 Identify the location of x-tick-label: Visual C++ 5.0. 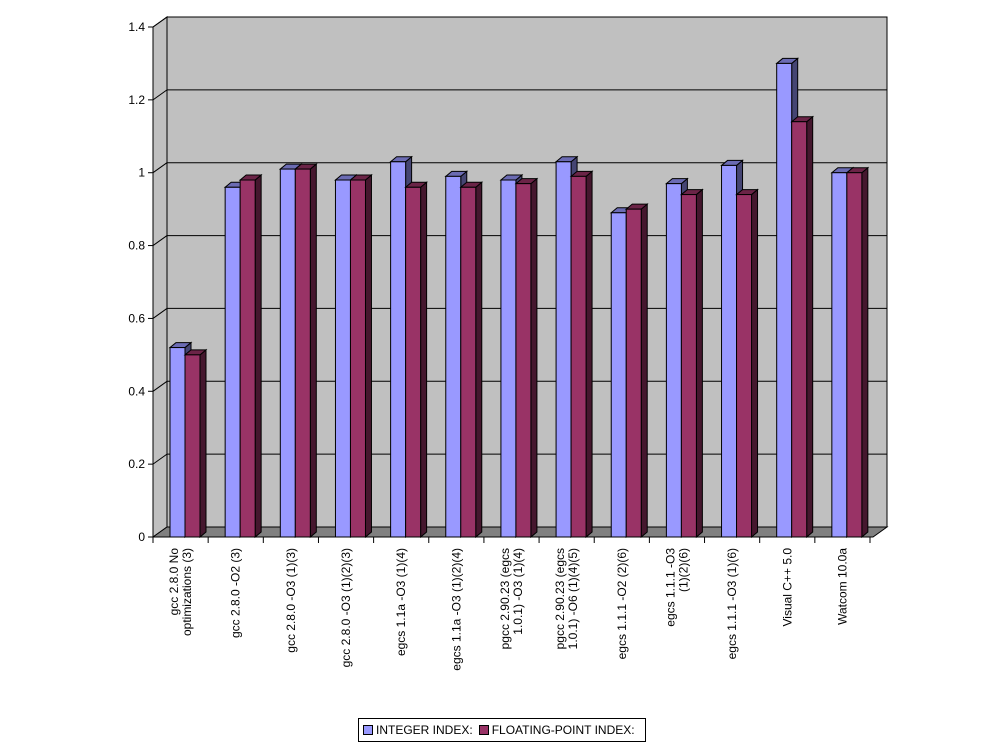
(787, 587).